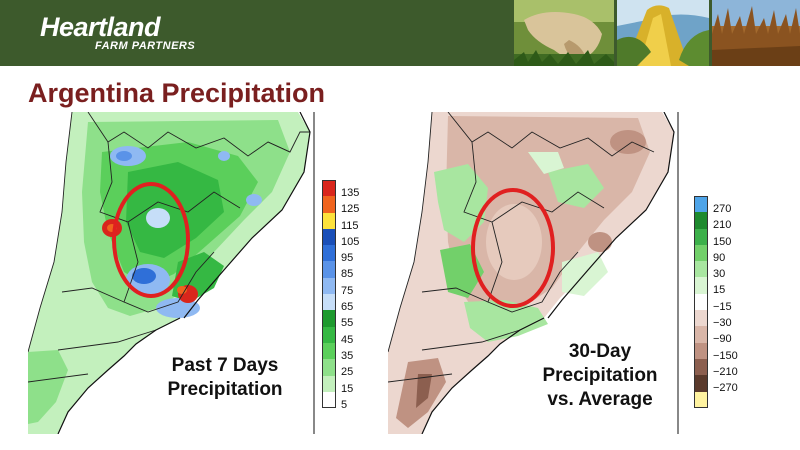 The width and height of the screenshot is (800, 450). What do you see at coordinates (722, 323) in the screenshot?
I see `legend-label: −30` at bounding box center [722, 323].